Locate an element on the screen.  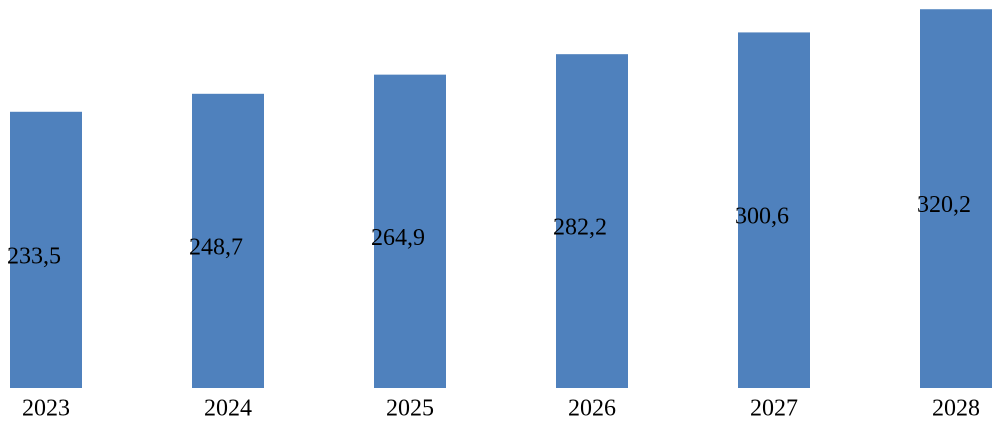
data-label: 264,9 is located at coordinates (398, 238).